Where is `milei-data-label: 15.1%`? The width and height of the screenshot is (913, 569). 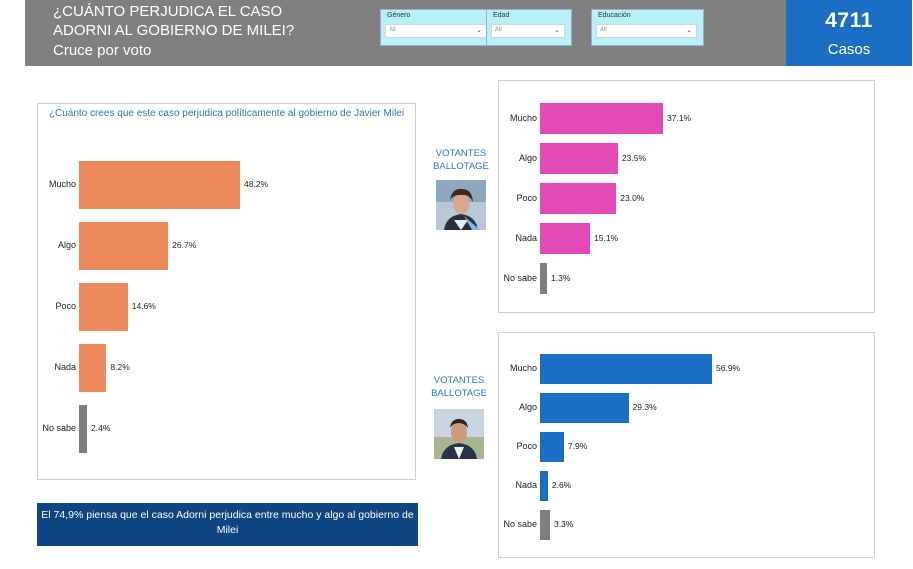 milei-data-label: 15.1% is located at coordinates (606, 237).